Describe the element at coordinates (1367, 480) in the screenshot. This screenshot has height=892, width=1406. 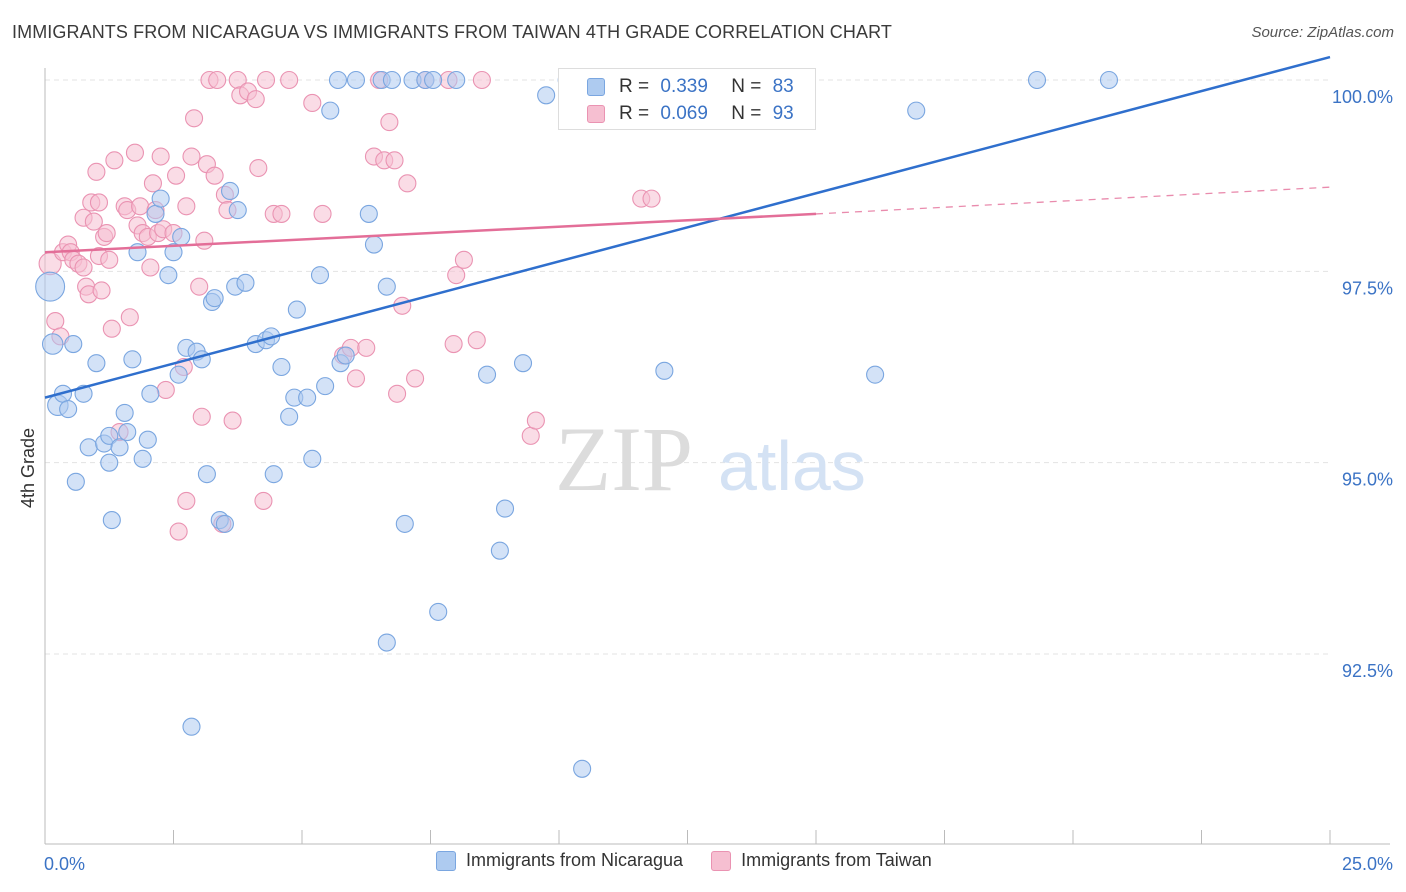
I see `y-tick-label: 95.0%` at that location.